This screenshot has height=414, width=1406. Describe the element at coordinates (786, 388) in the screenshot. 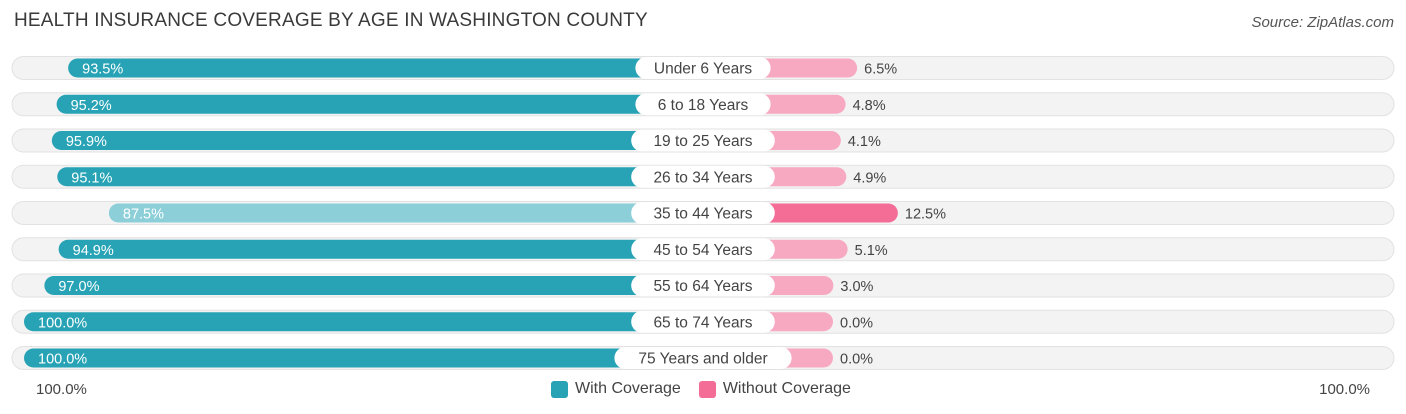

I see `legend-without-label: Without Coverage` at that location.